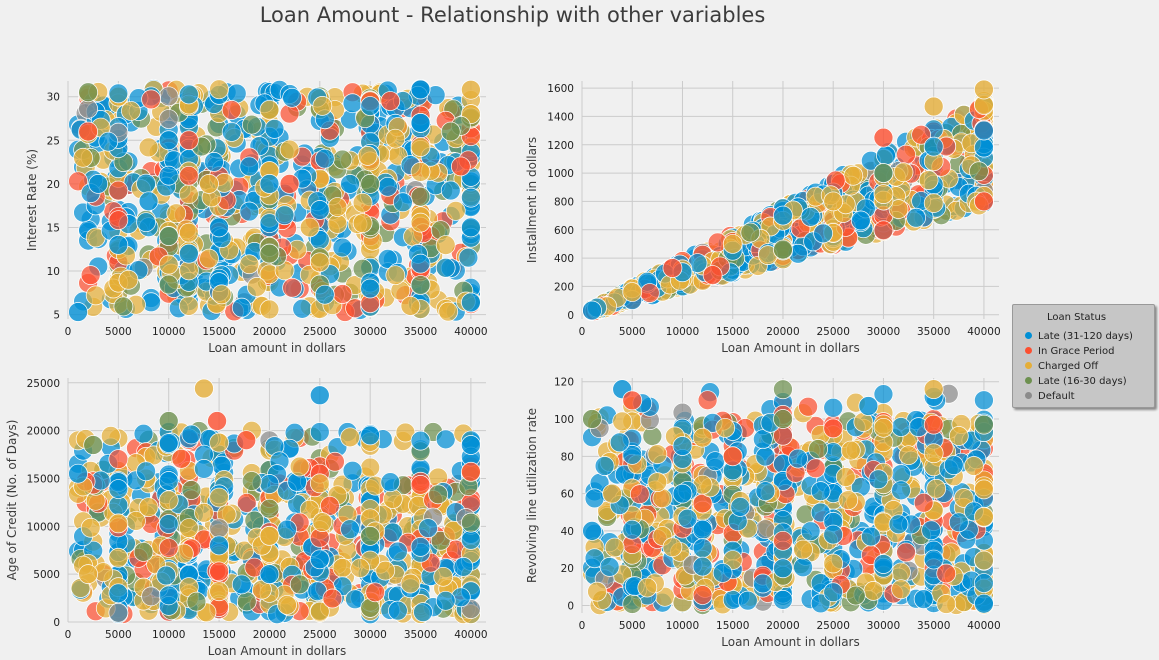 The height and width of the screenshot is (660, 1159). I want to click on y-axis-label: Age of Credit (No. of Days), so click(12, 500).